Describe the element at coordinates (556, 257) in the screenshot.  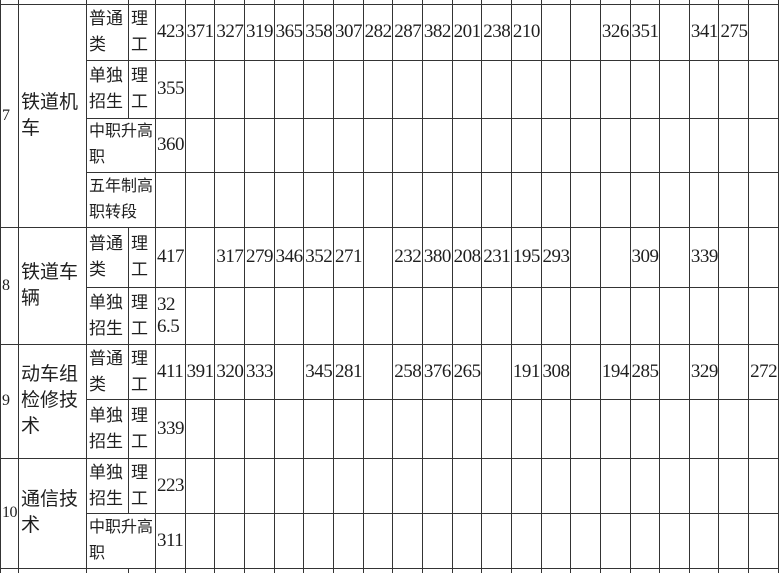
I see `score-cell: 293` at that location.